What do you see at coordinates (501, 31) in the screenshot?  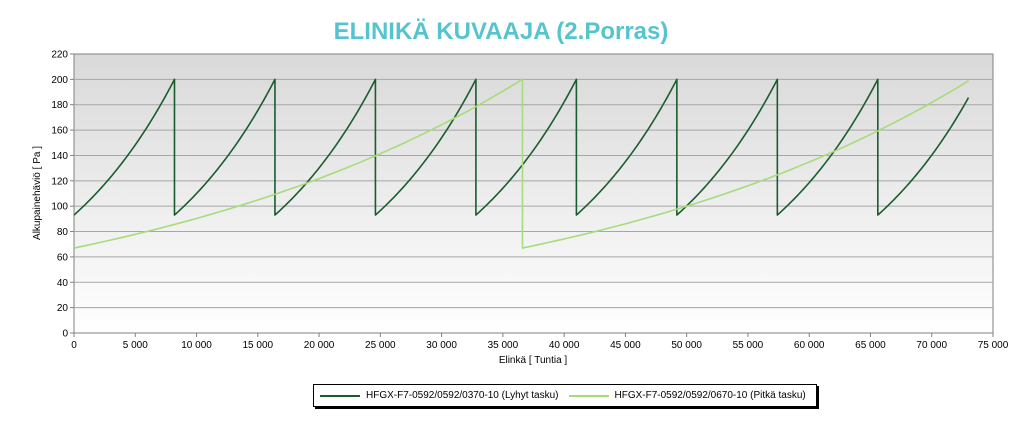 I see `chart-title: ELINIKÄ KUVAAJA (2.Porras)` at bounding box center [501, 31].